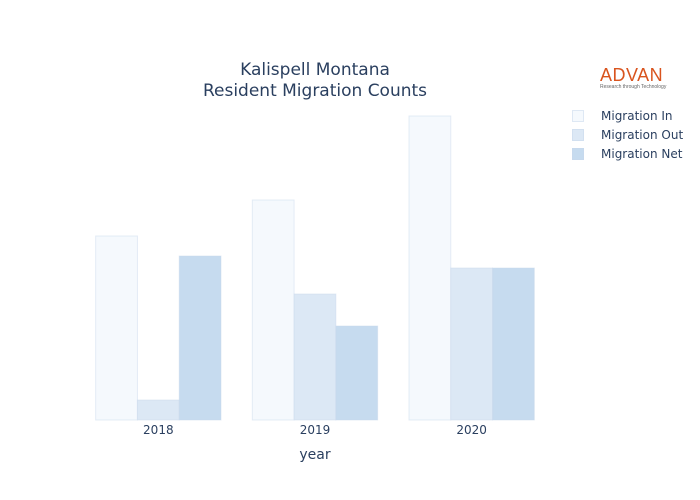  I want to click on logo-tagline: Research through Technology, so click(633, 87).